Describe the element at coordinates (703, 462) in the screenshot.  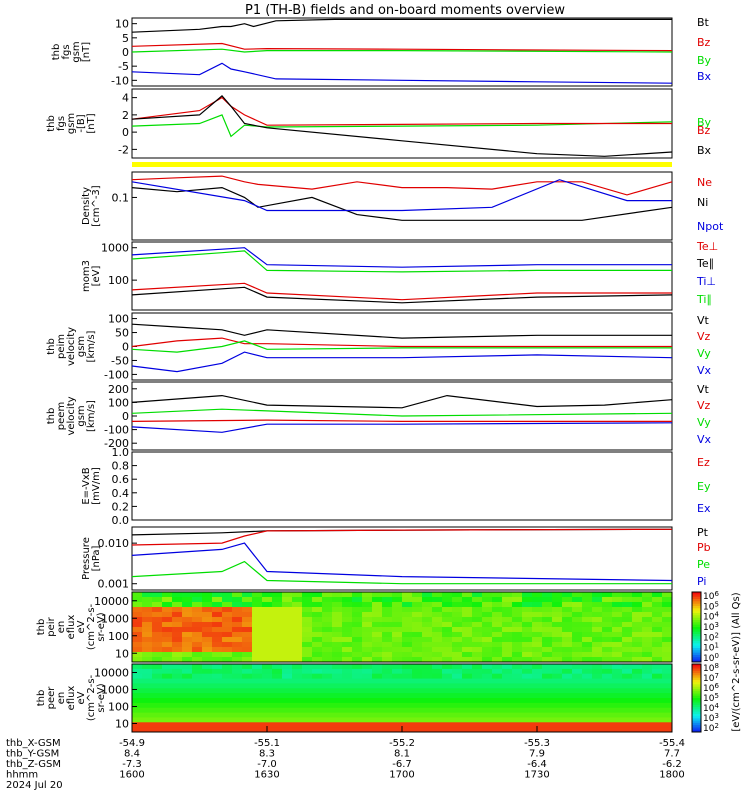
I see `legend-entry: Ez` at that location.